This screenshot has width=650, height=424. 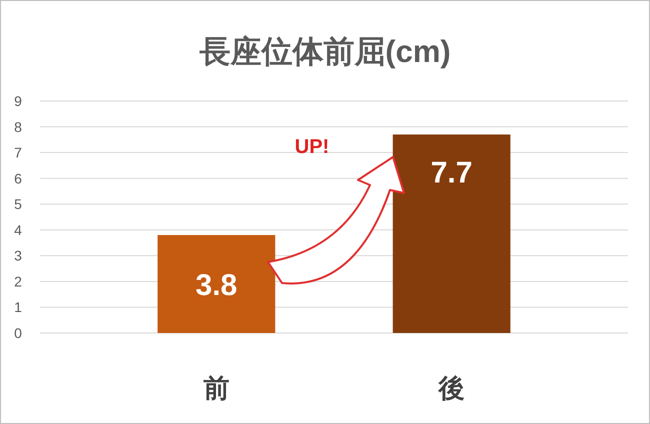 What do you see at coordinates (18, 333) in the screenshot?
I see `y-tick-label: 0` at bounding box center [18, 333].